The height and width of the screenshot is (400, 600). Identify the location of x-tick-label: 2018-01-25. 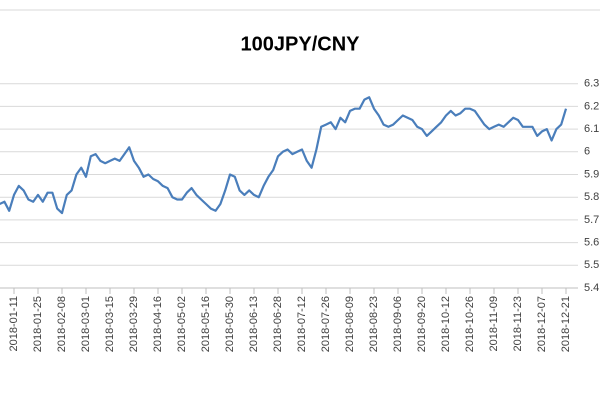
(38, 324).